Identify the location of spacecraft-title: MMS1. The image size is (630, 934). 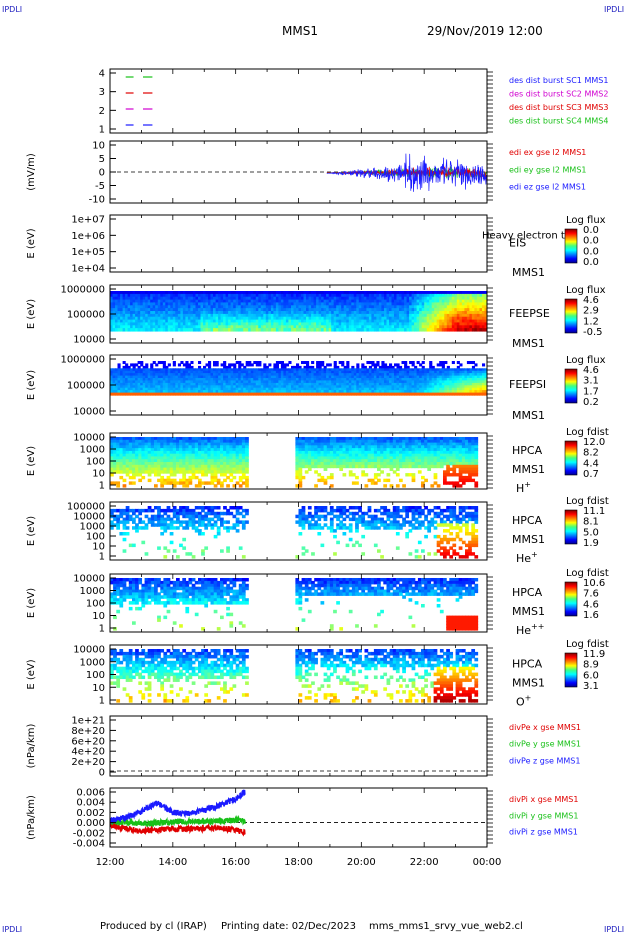
(300, 31).